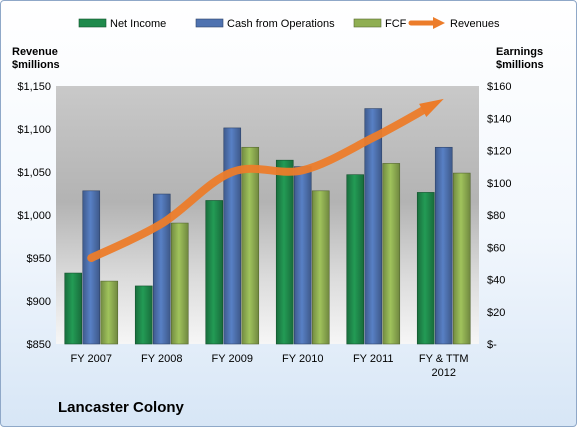 The width and height of the screenshot is (577, 427). What do you see at coordinates (92, 23) in the screenshot?
I see `legend-swatch-net-income` at bounding box center [92, 23].